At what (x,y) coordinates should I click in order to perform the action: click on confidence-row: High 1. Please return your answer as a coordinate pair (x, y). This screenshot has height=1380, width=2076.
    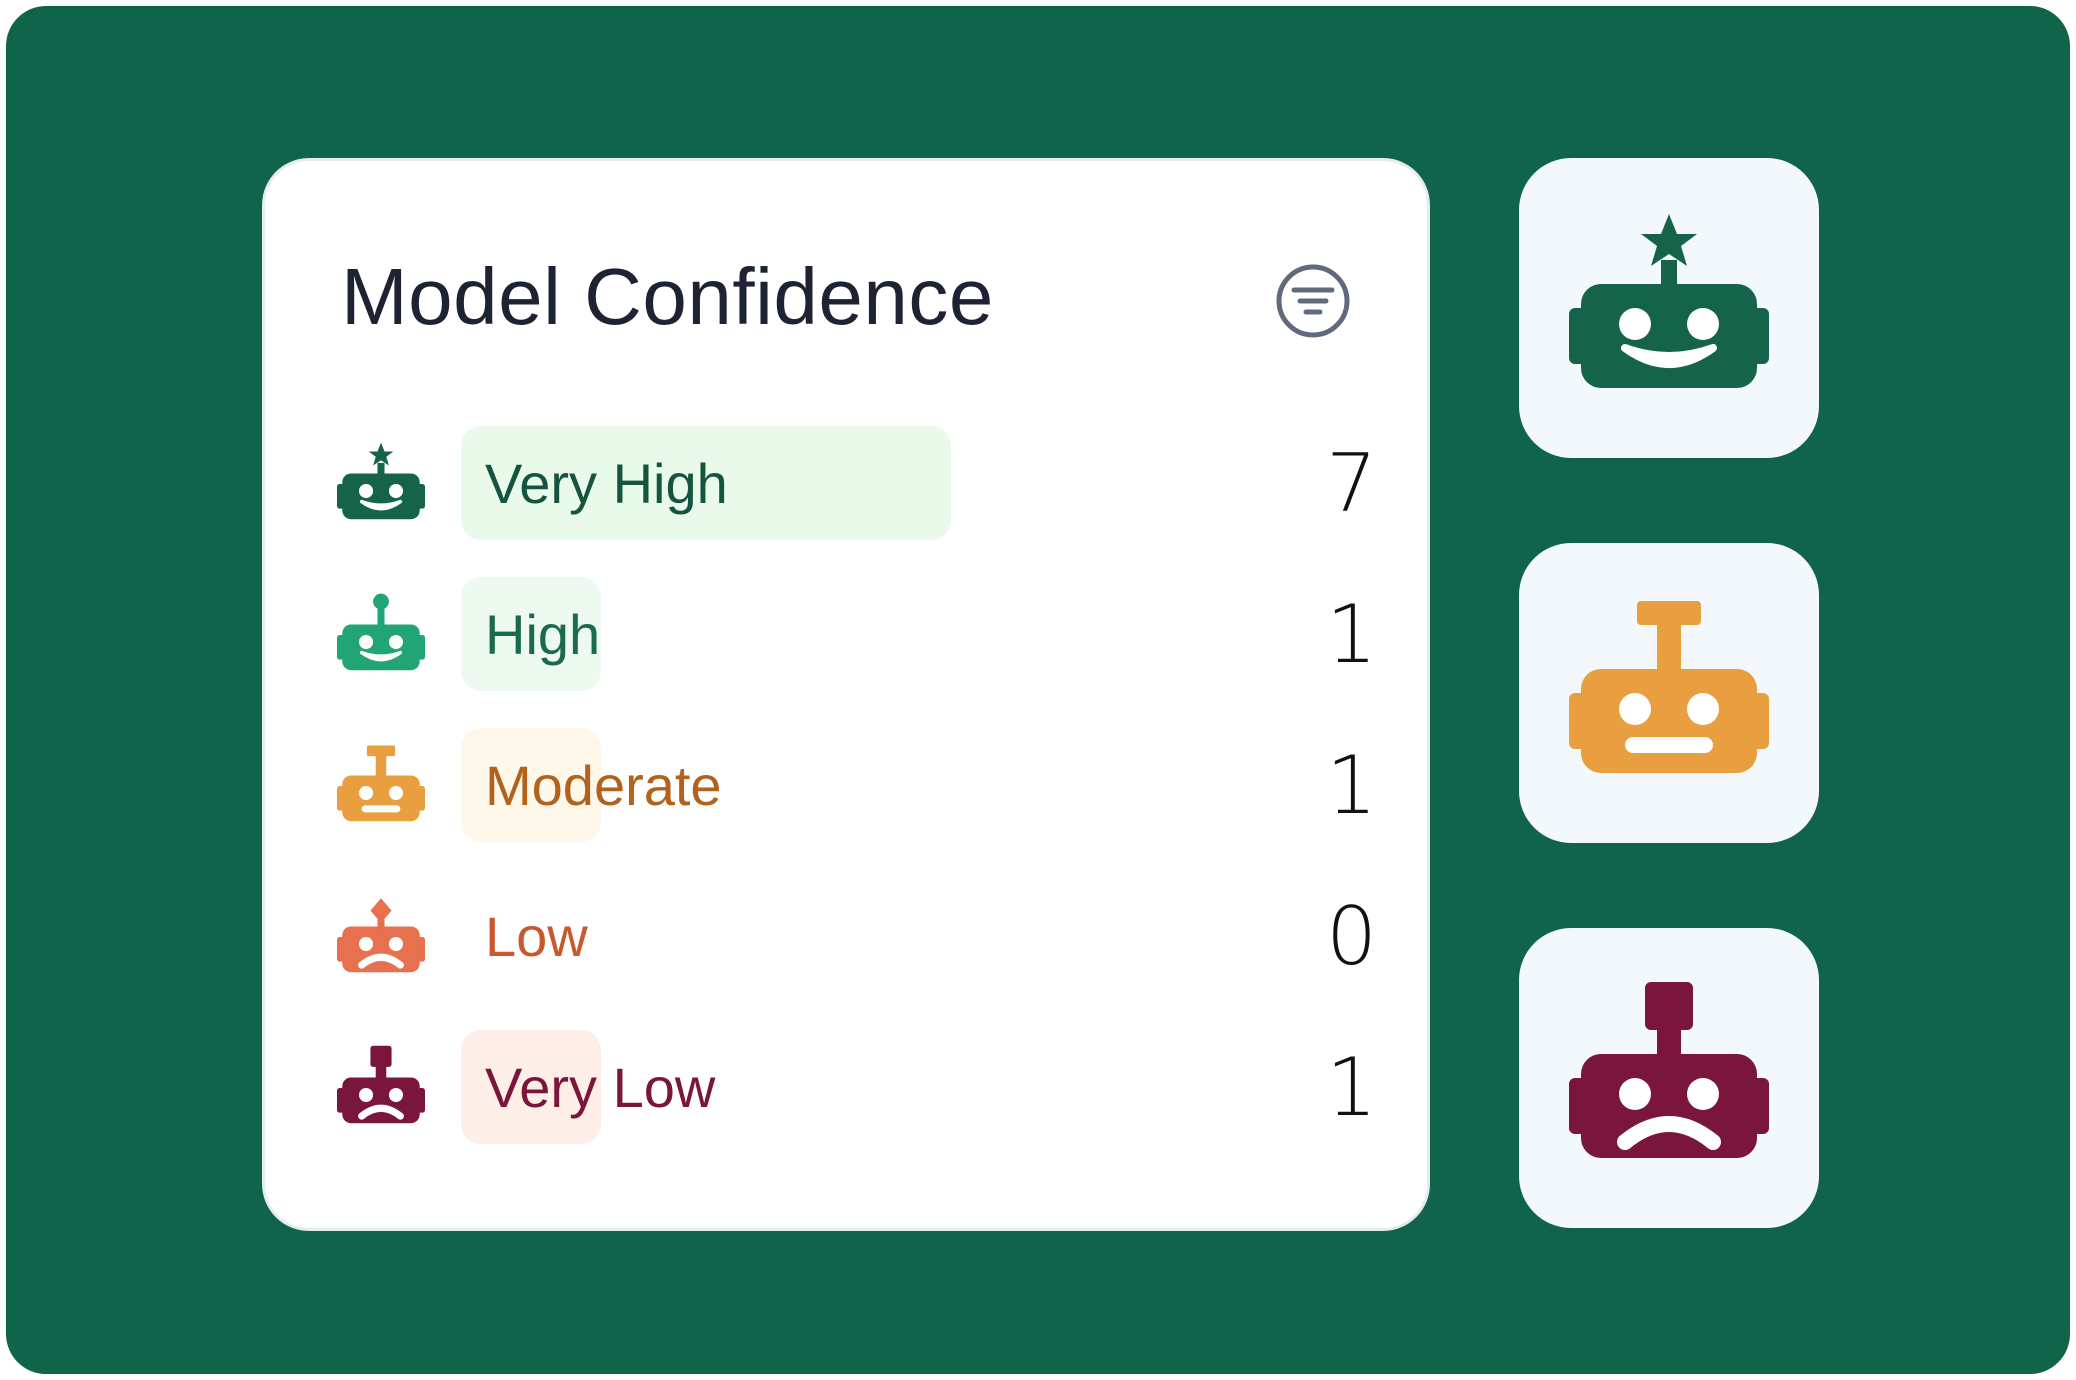
    Looking at the image, I should click on (857, 635).